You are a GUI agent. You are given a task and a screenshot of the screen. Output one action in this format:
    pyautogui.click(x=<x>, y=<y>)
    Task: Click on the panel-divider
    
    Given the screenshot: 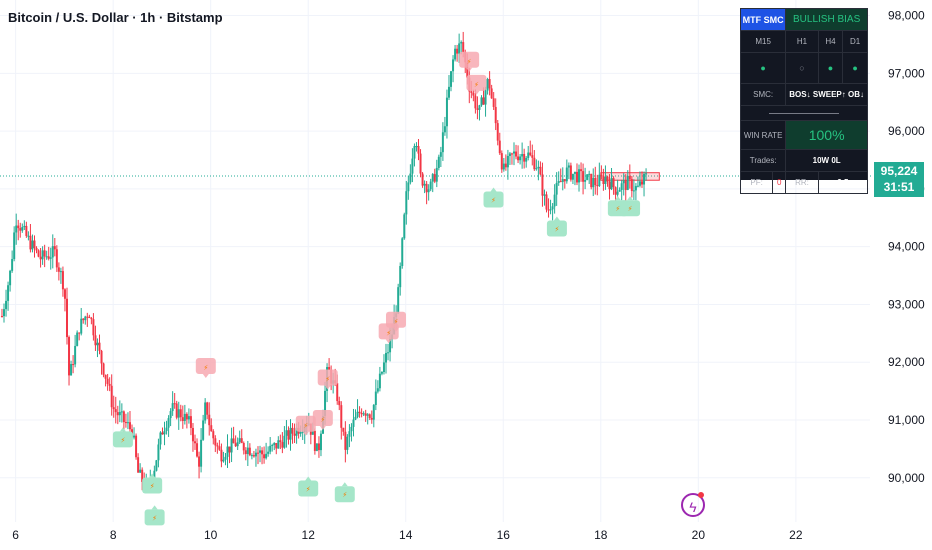 What is the action you would take?
    pyautogui.click(x=804, y=113)
    